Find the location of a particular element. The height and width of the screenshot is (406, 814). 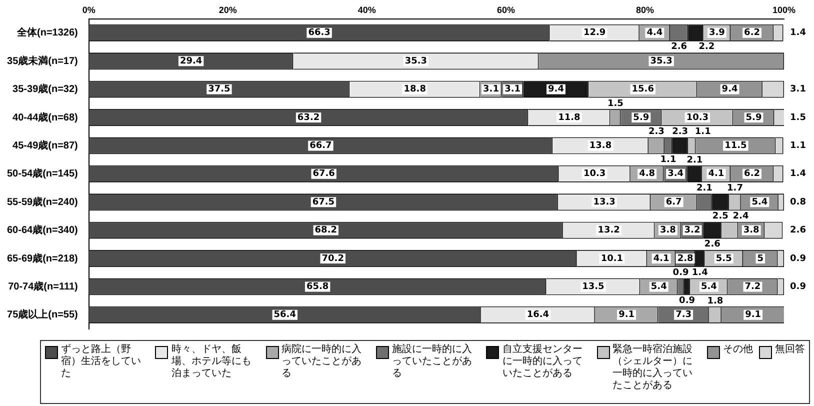

data-label: 9.1 is located at coordinates (626, 315).